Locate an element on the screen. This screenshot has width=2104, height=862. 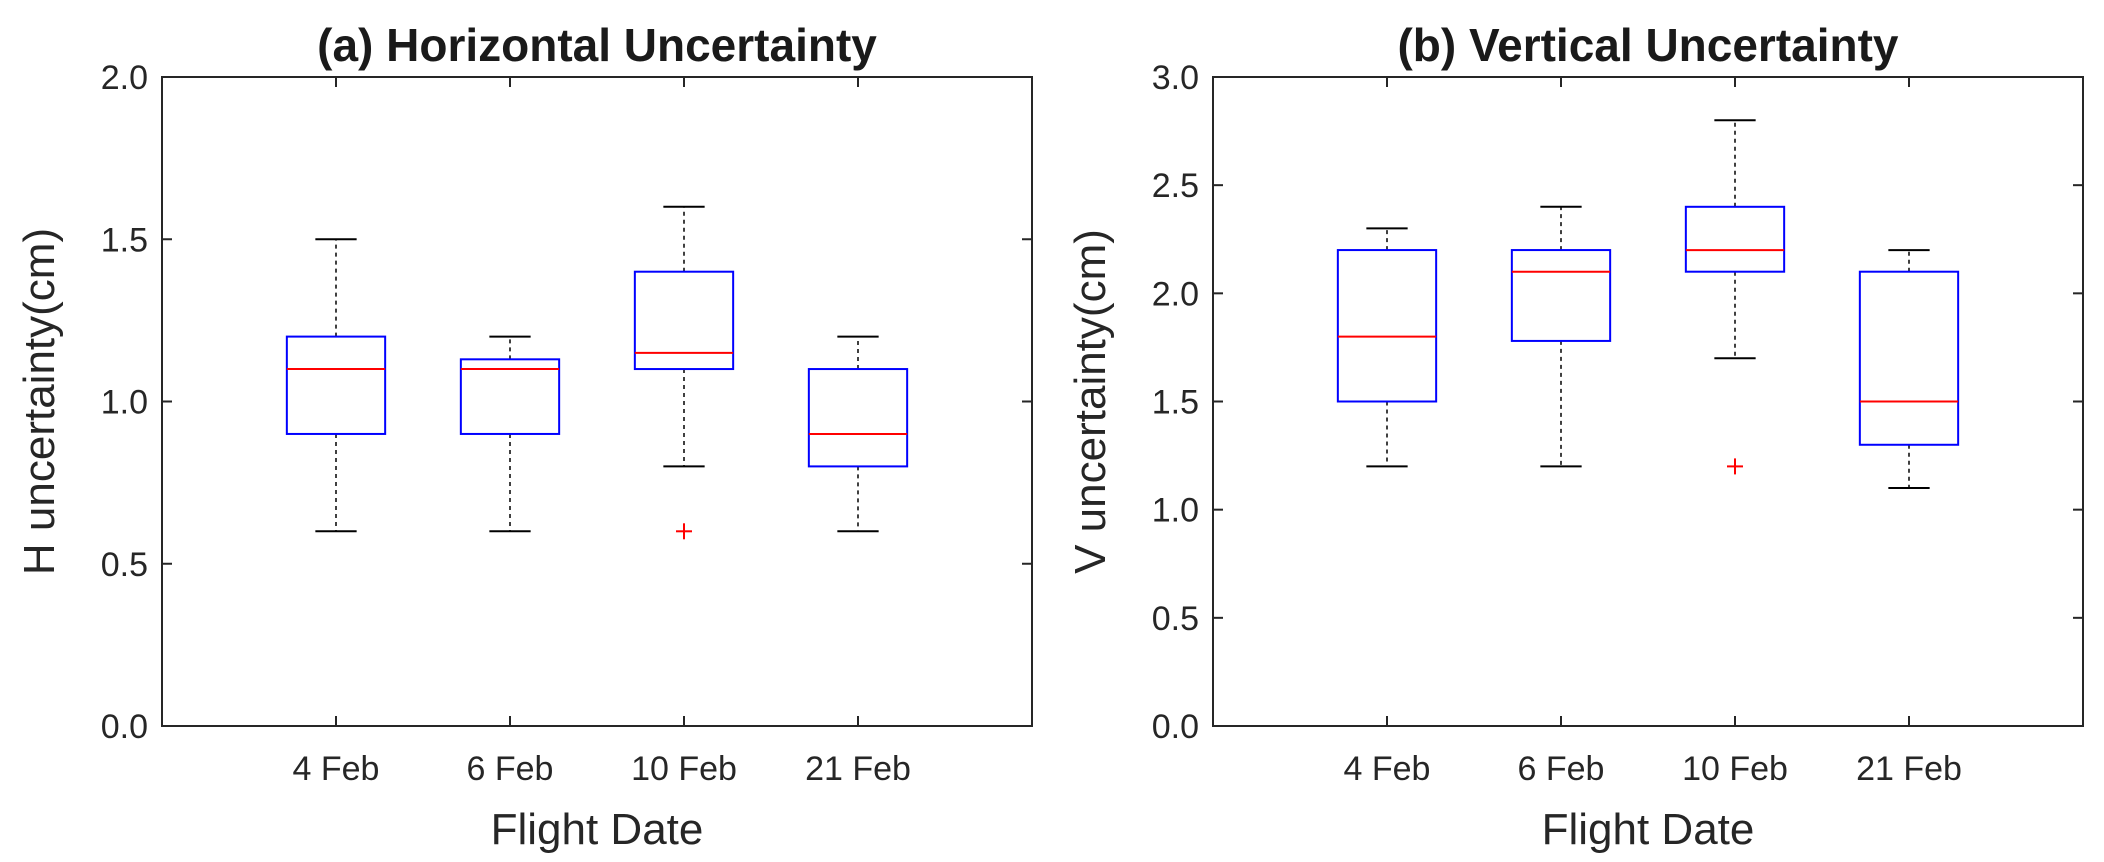
y-tick-label: 3.0 is located at coordinates (1175, 78).